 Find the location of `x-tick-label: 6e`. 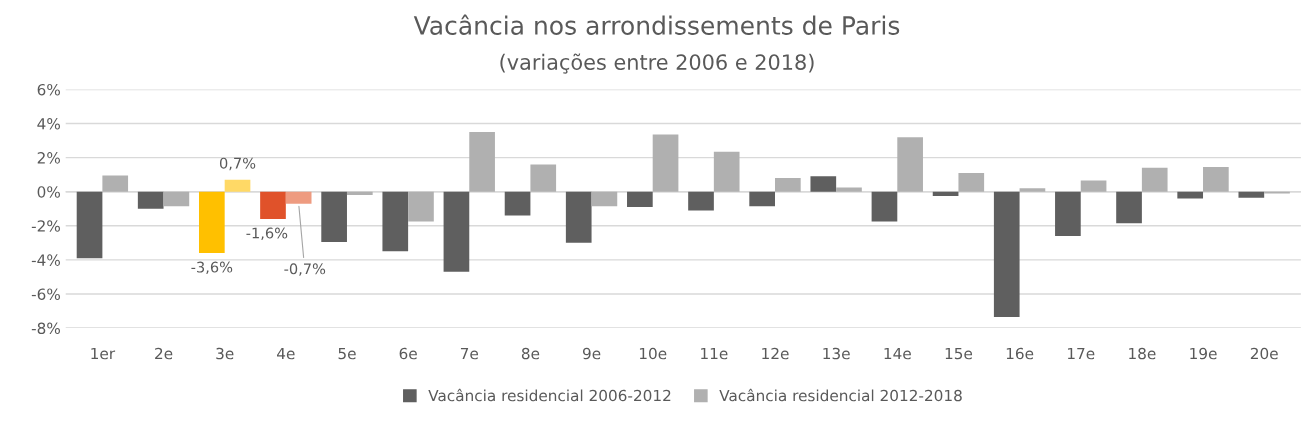

x-tick-label: 6e is located at coordinates (408, 353).